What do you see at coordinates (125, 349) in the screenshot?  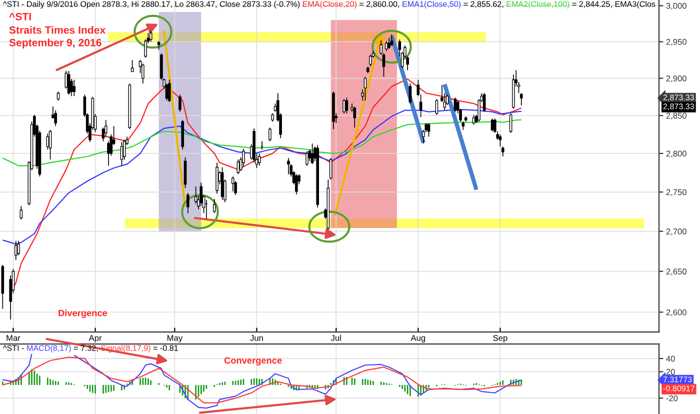 I see `text: Signal(8,17,9)` at bounding box center [125, 349].